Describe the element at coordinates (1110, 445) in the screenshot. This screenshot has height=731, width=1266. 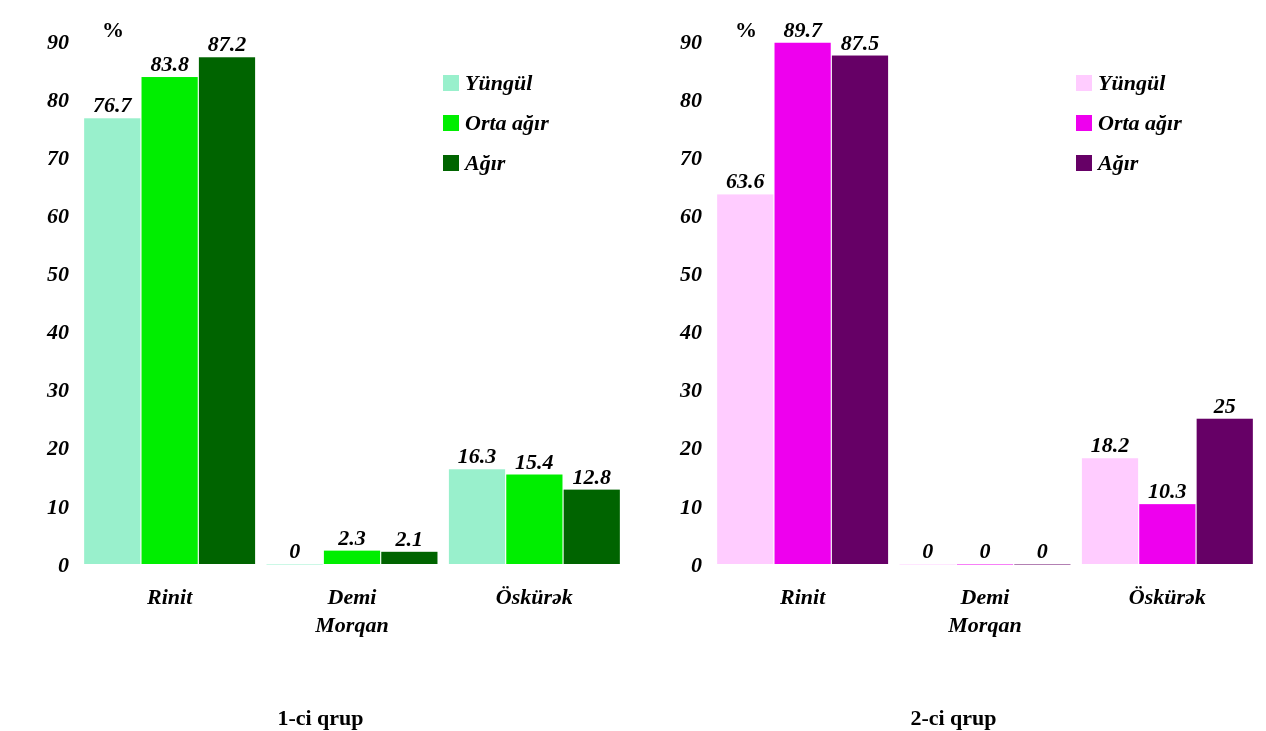
I see `data-label: 18.2` at that location.